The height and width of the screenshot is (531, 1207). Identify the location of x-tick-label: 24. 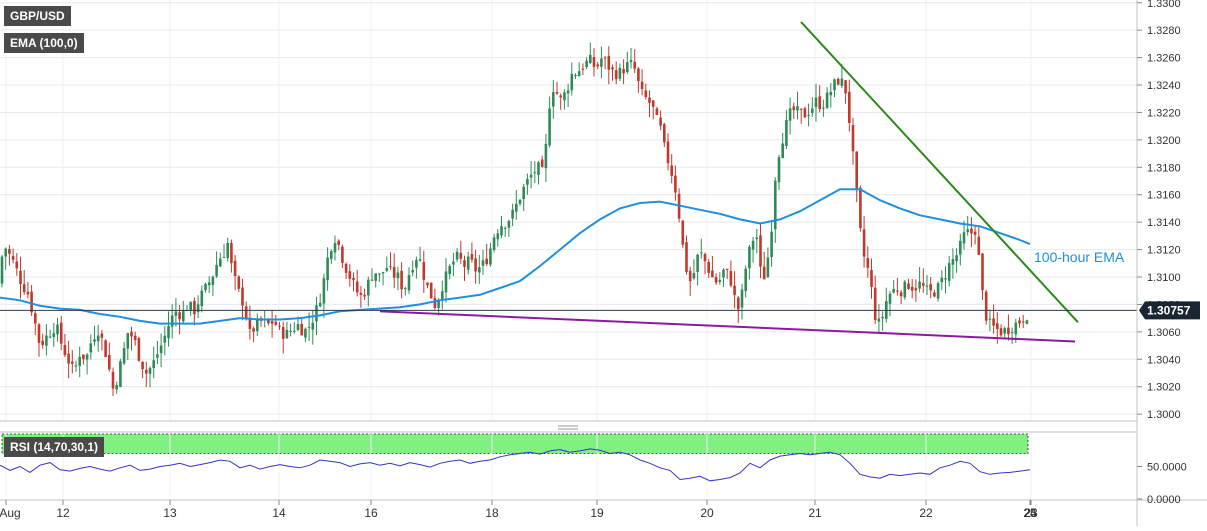
(1030, 513).